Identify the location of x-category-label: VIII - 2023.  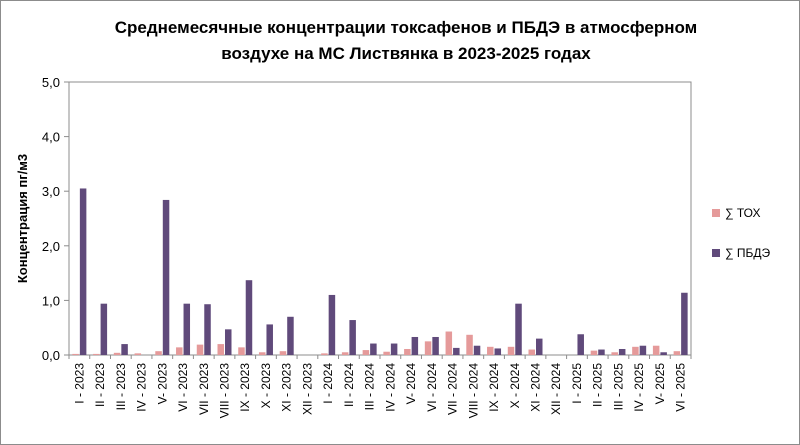
(225, 391).